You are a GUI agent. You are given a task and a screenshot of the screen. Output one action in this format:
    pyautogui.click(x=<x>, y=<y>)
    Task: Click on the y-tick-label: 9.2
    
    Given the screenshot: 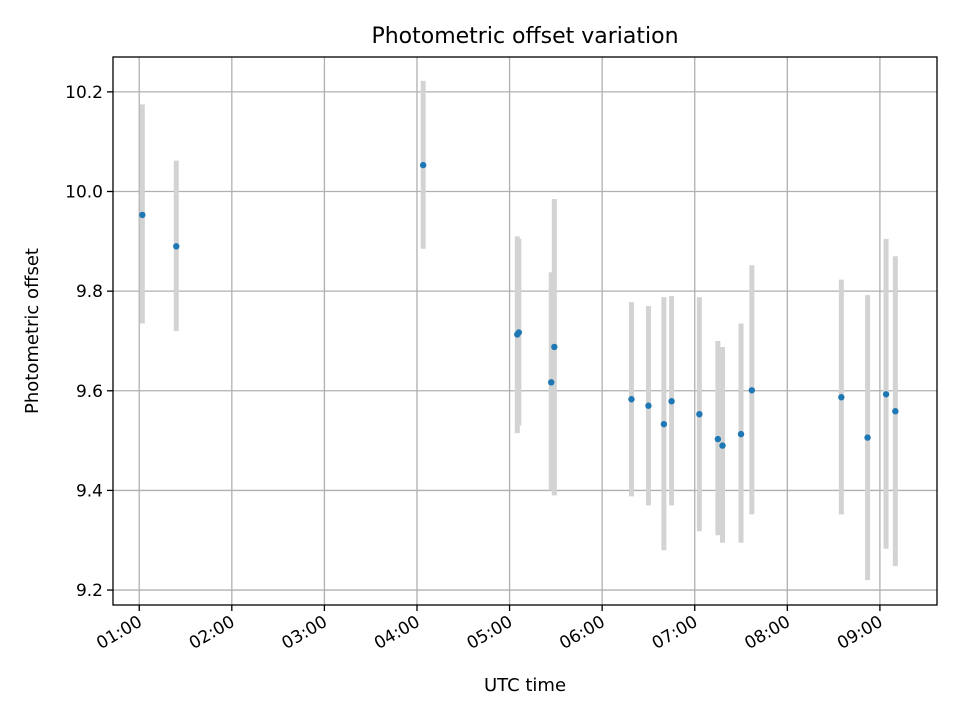 What is the action you would take?
    pyautogui.click(x=89, y=591)
    